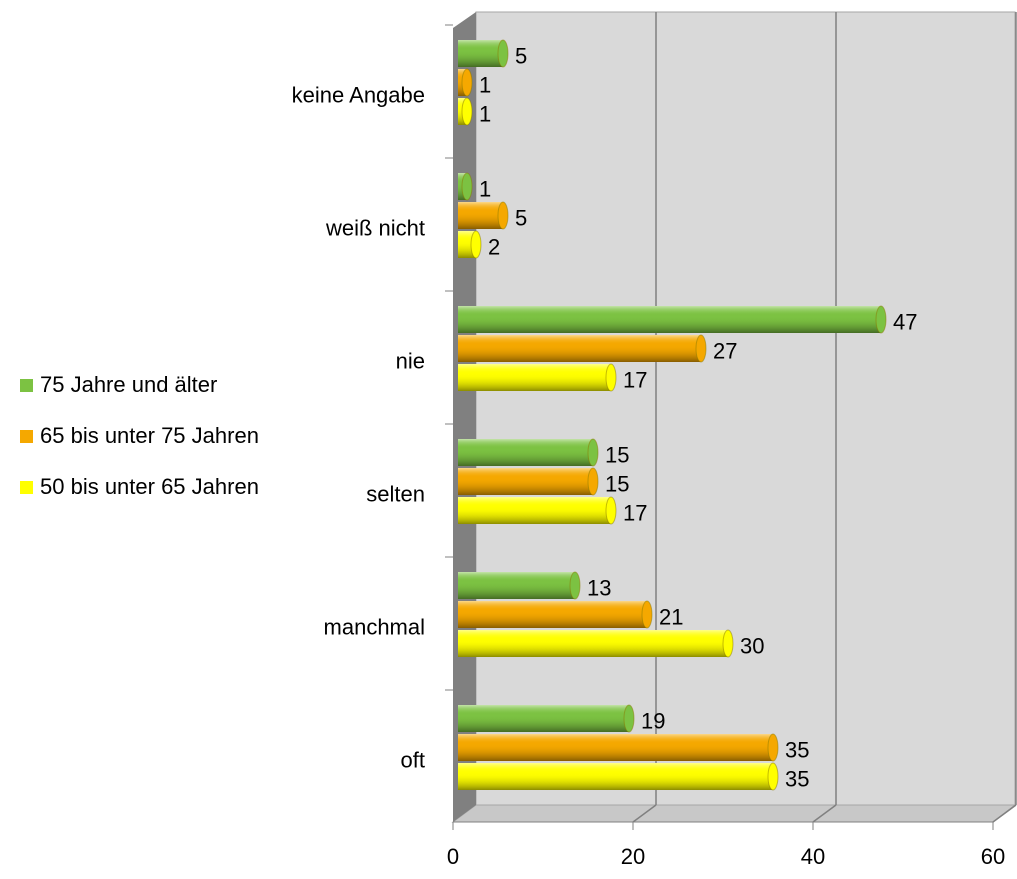  Describe the element at coordinates (453, 856) in the screenshot. I see `x-tick-label: 0` at that location.